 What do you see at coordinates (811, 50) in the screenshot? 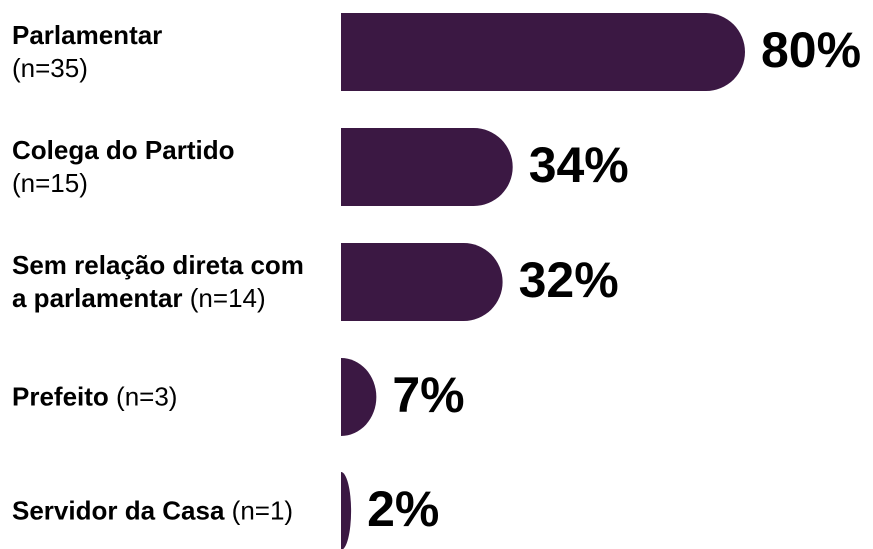
I see `value-label: 80%` at bounding box center [811, 50].